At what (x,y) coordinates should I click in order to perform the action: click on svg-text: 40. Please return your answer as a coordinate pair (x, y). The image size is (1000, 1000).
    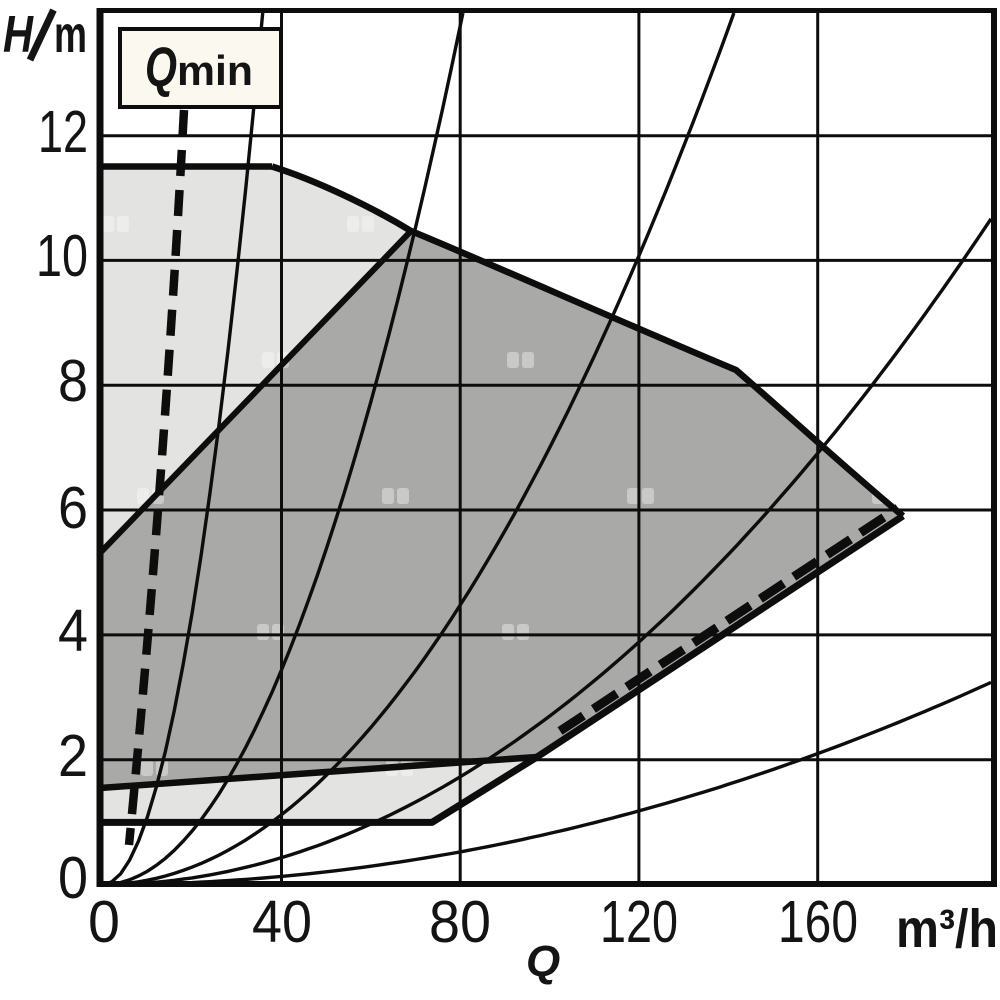
    Looking at the image, I should click on (282, 922).